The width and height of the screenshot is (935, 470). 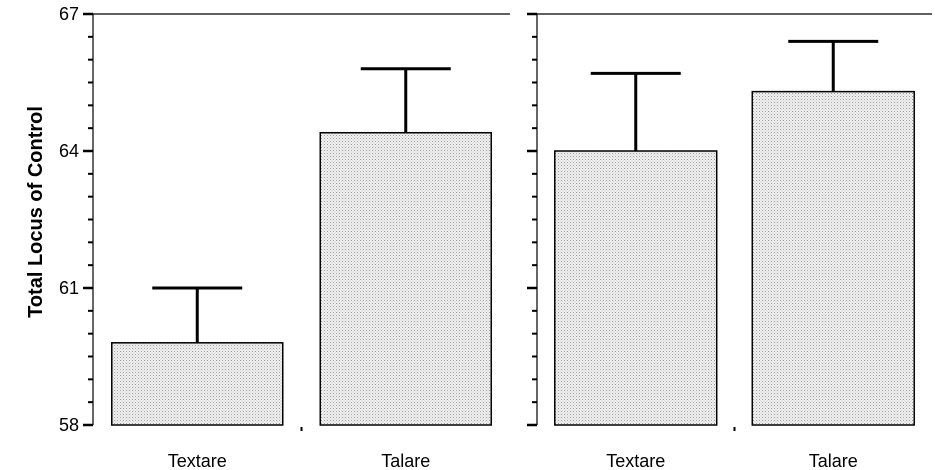 What do you see at coordinates (69, 425) in the screenshot?
I see `y-tick-label: 58` at bounding box center [69, 425].